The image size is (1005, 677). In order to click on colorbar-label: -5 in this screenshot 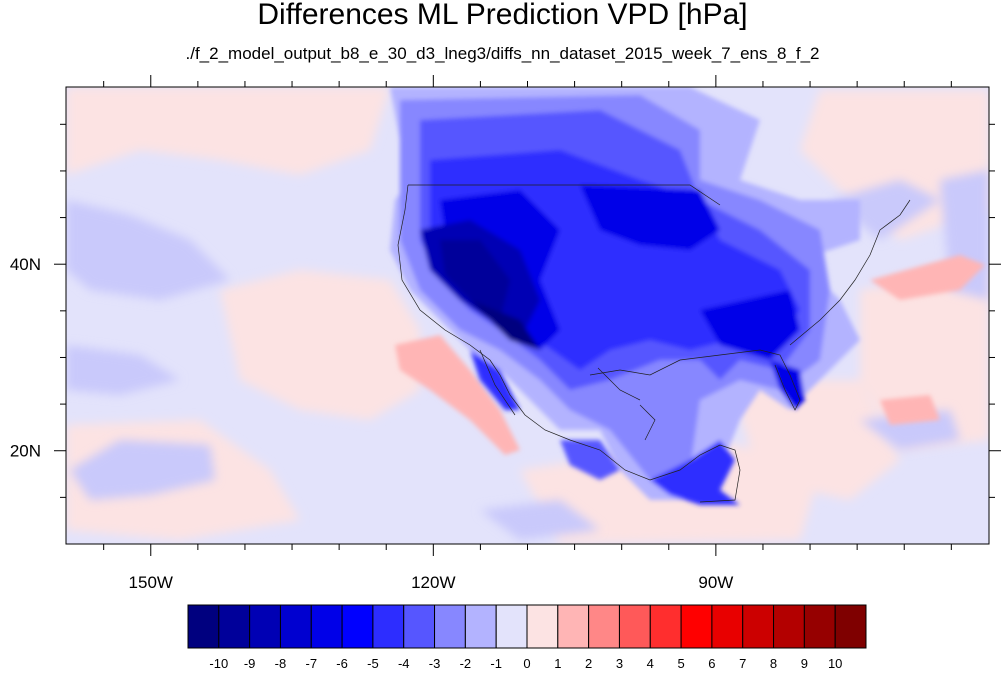, I will do `click(373, 663)`.